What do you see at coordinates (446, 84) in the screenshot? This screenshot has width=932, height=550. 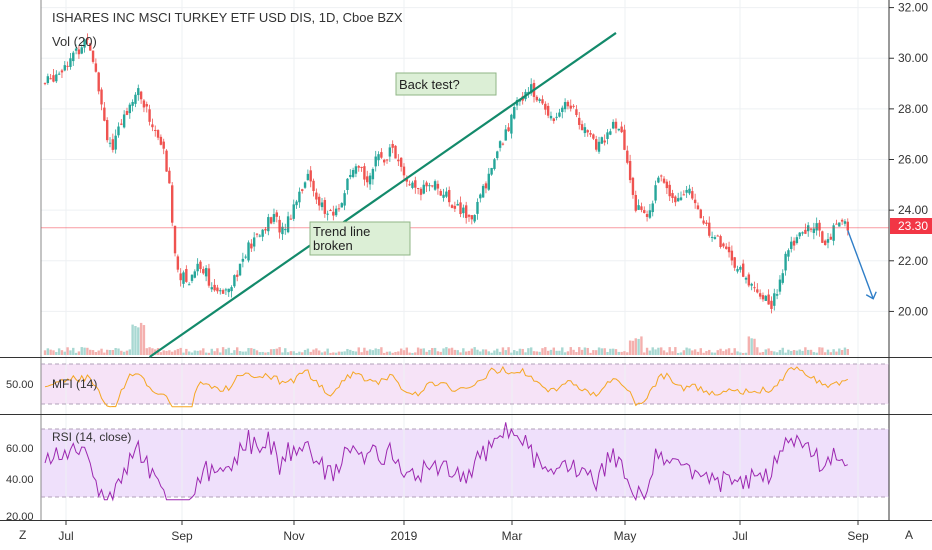 I see `back-test-callout: Back test?` at bounding box center [446, 84].